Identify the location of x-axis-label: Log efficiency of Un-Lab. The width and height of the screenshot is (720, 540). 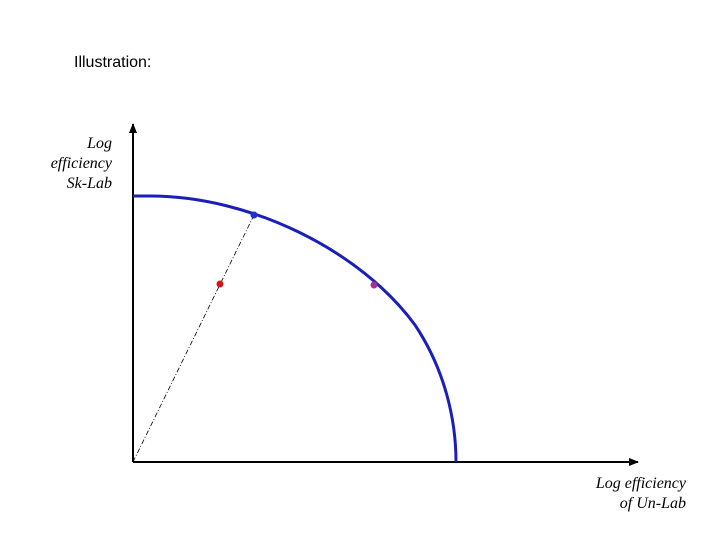
(613, 494).